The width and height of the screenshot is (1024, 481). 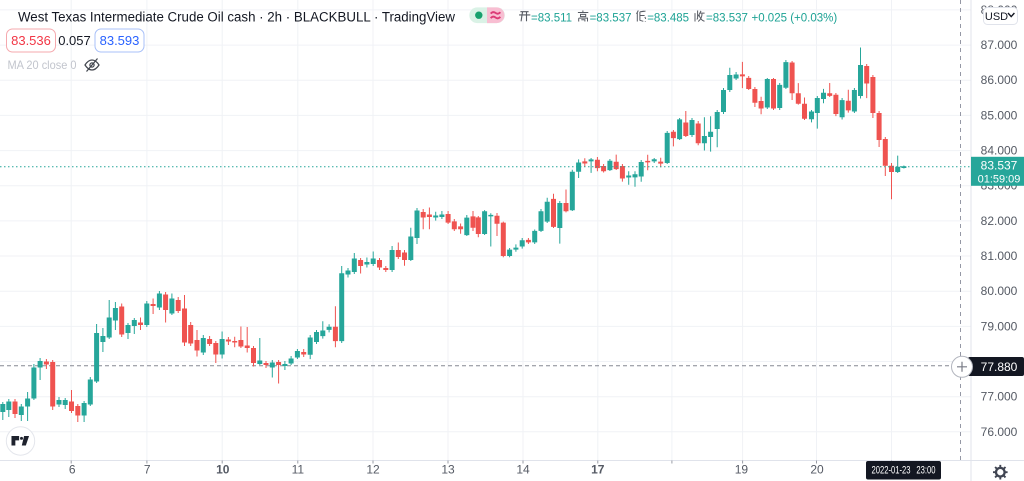 What do you see at coordinates (817, 470) in the screenshot?
I see `svg-text: 20` at bounding box center [817, 470].